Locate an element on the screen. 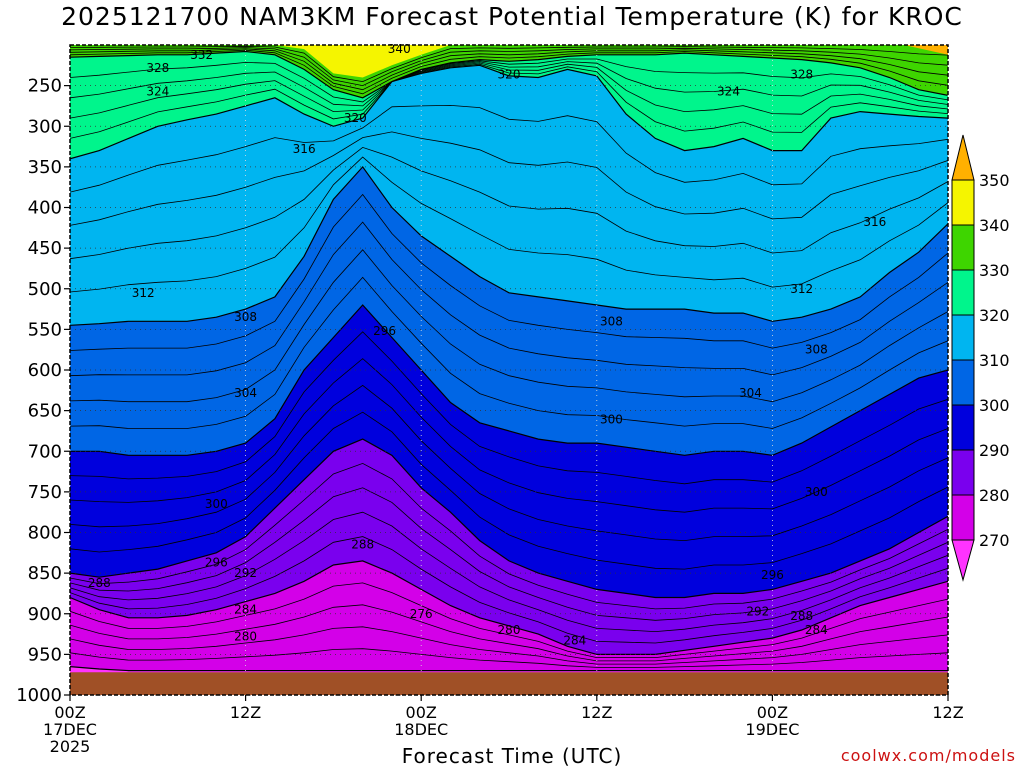 This screenshot has height=768, width=1024. ytick-label: 650 is located at coordinates (45, 411).